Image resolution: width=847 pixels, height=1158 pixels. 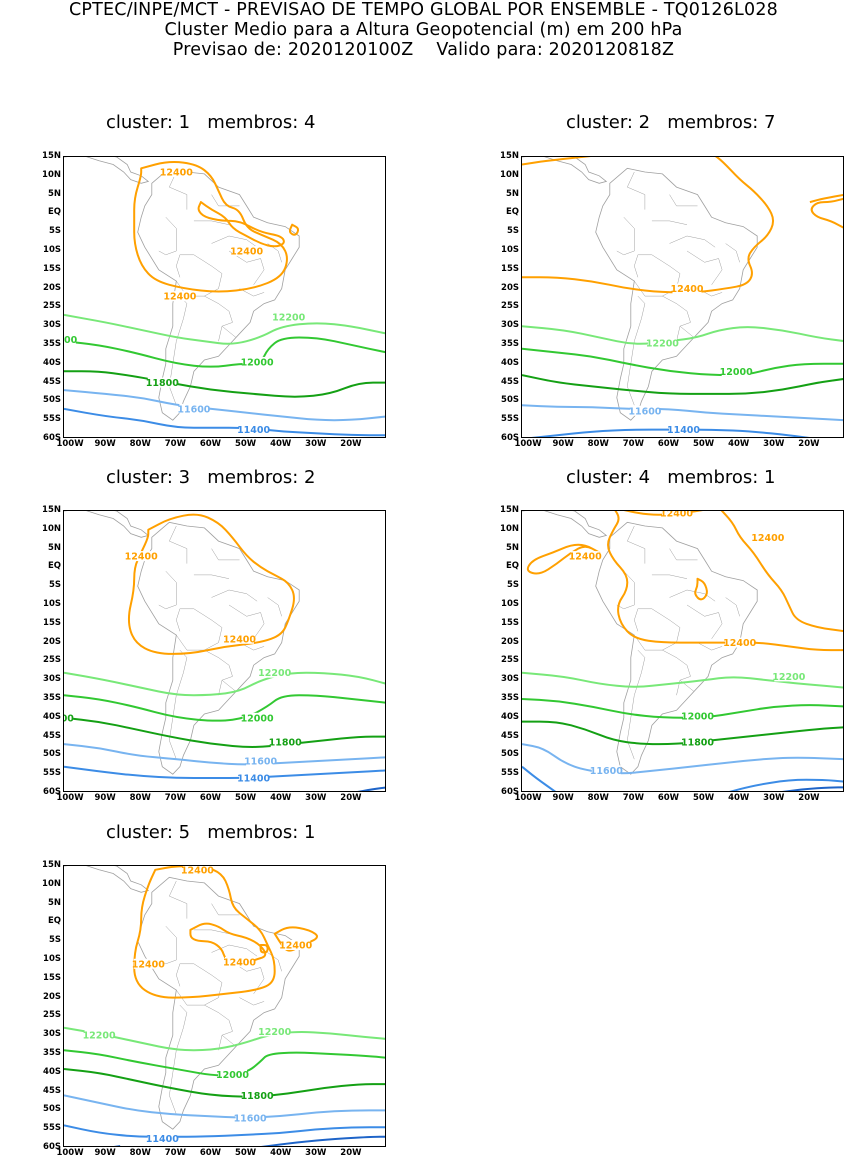 I want to click on contour-label: 800, so click(x=69, y=718).